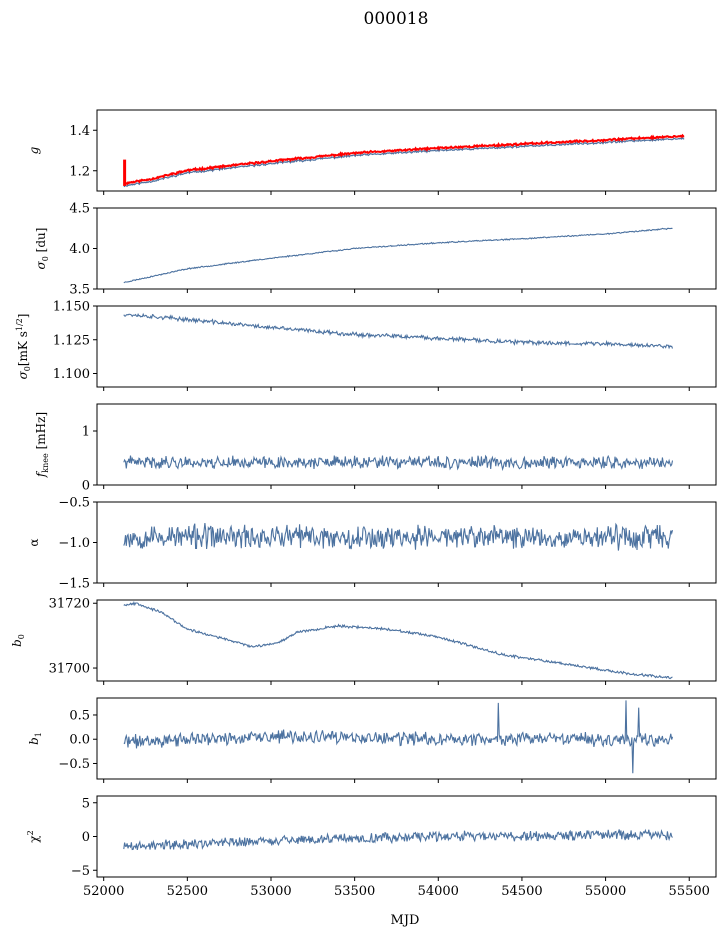 The width and height of the screenshot is (725, 936). Describe the element at coordinates (79, 715) in the screenshot. I see `y-tick-label: 0.5` at that location.